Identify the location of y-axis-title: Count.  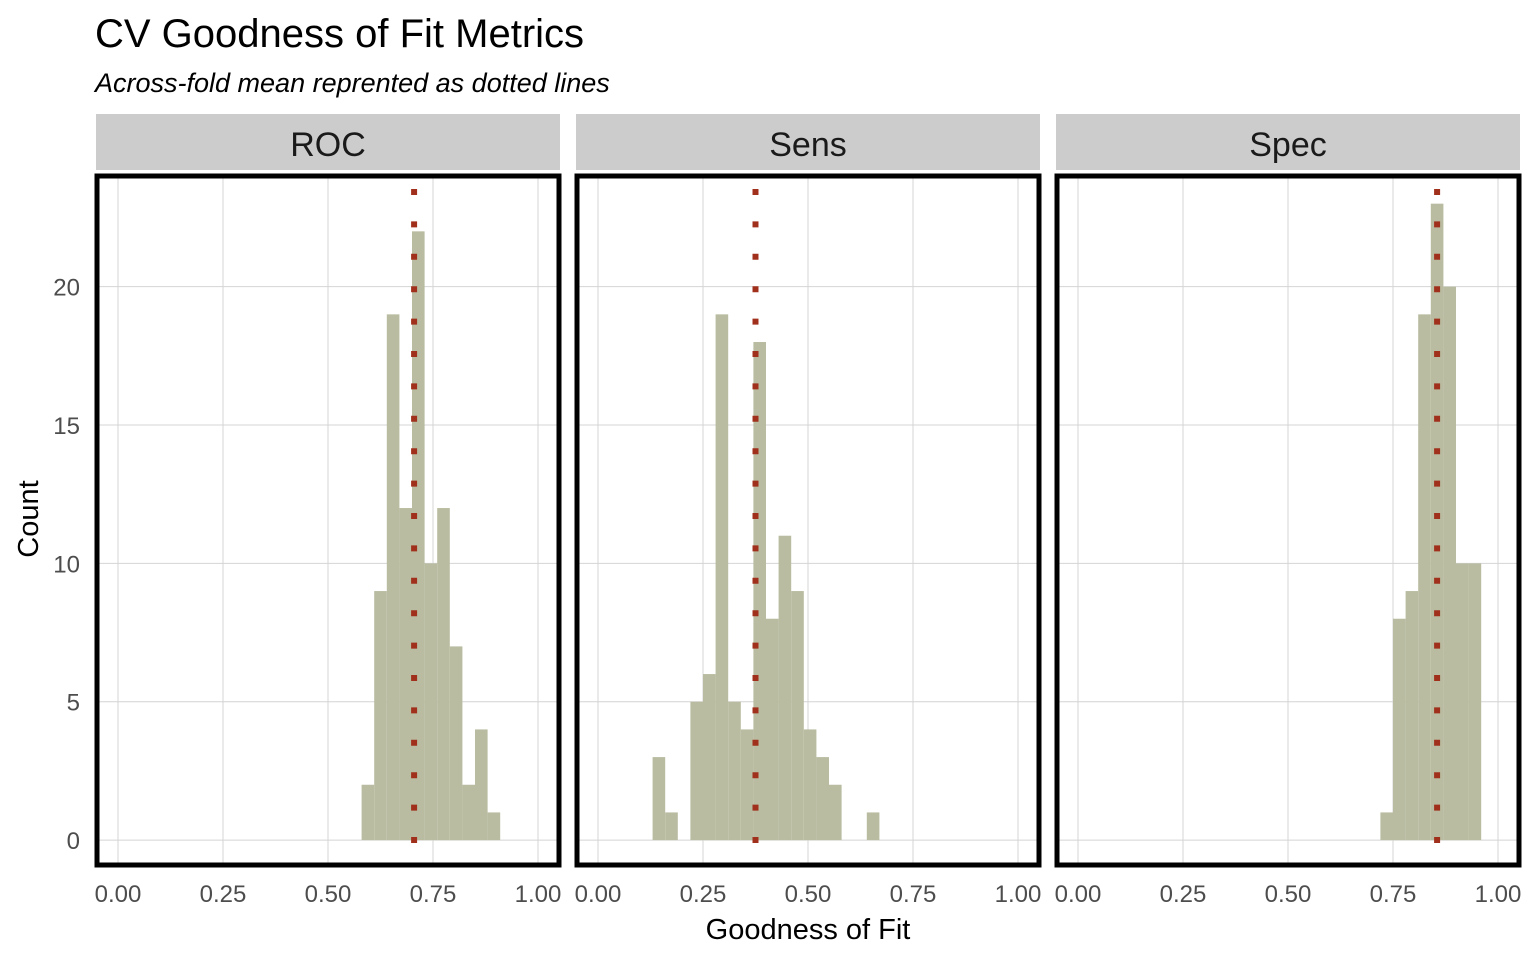
(29, 518).